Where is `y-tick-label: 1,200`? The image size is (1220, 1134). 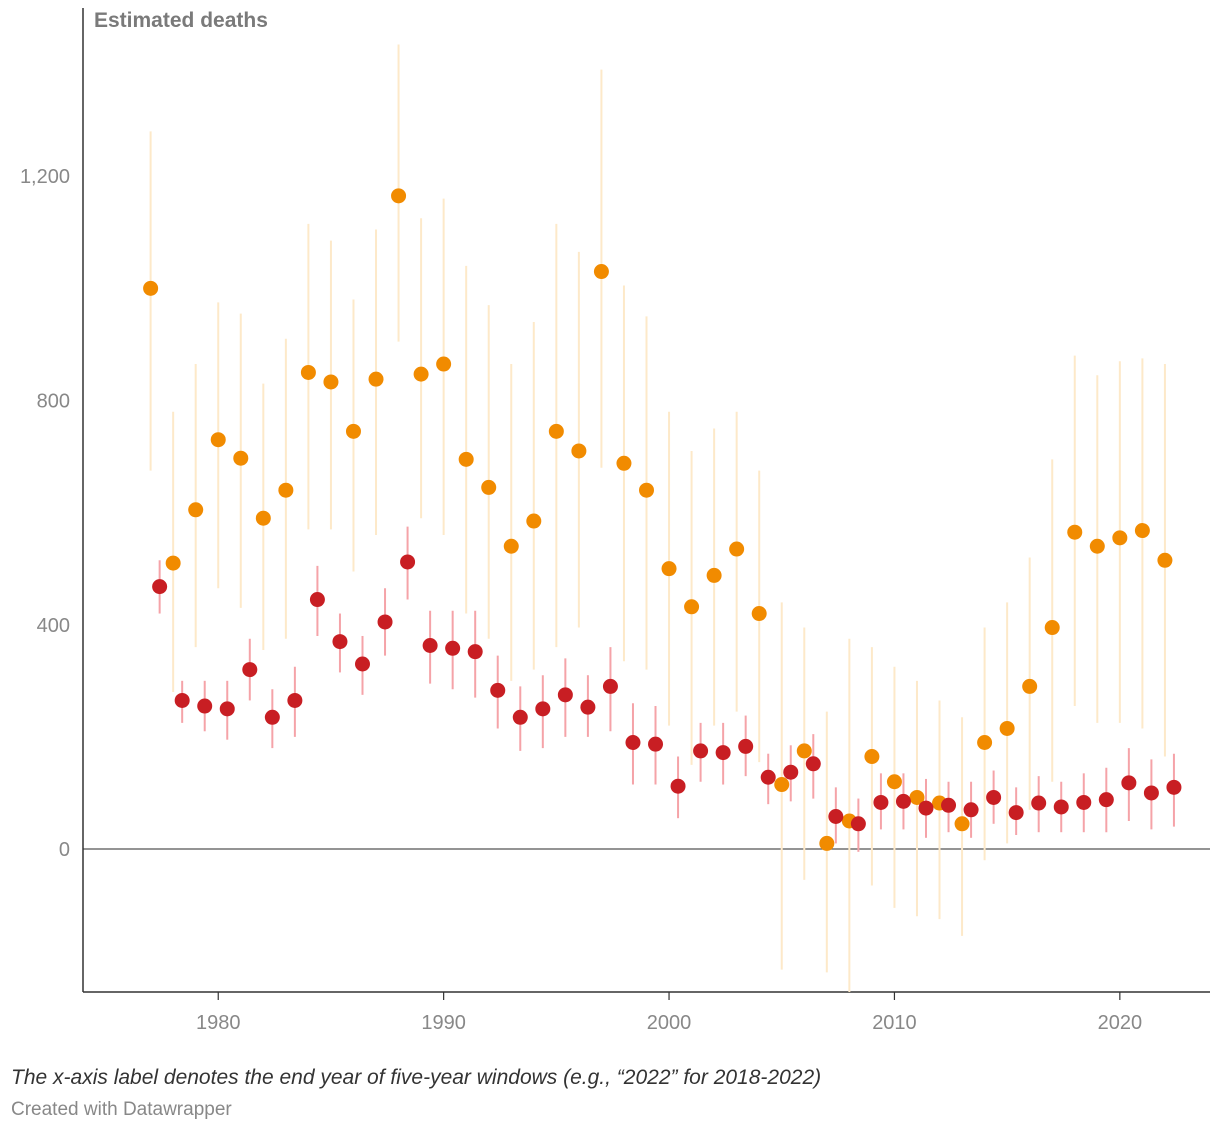
y-tick-label: 1,200 is located at coordinates (45, 177).